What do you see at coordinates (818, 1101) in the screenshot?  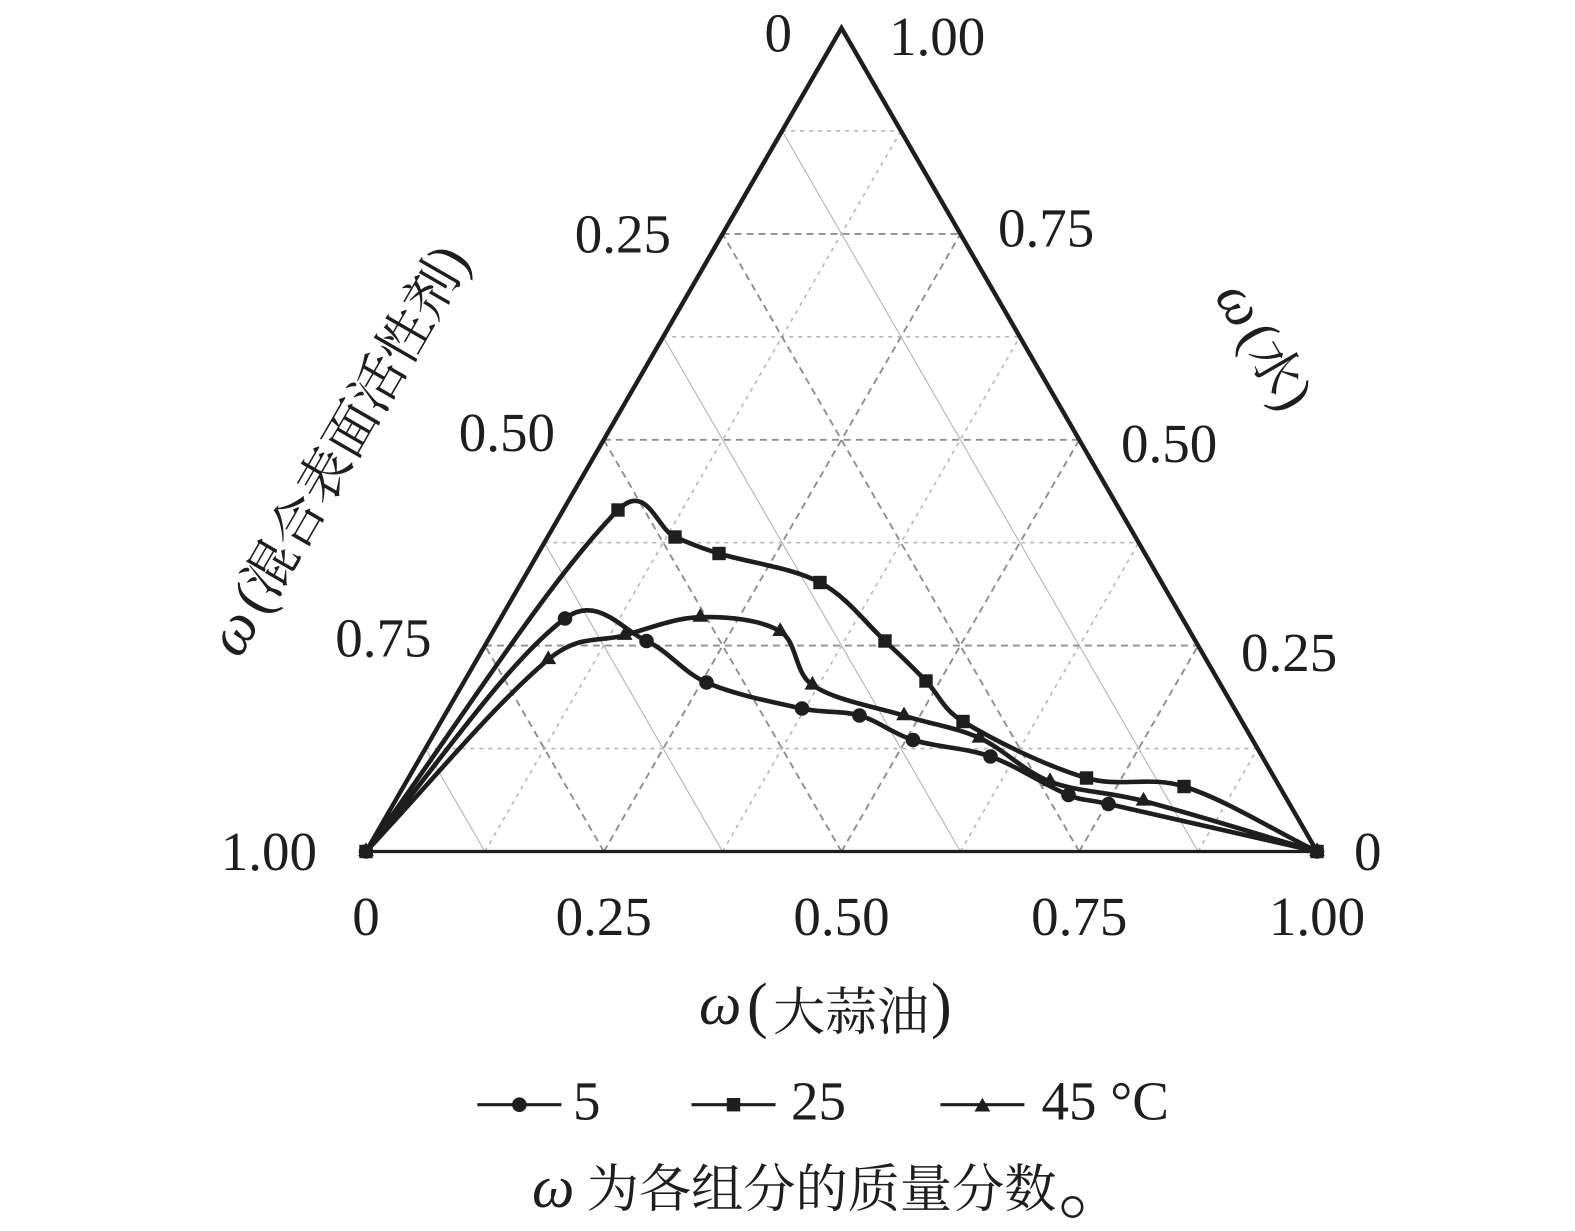 I see `svg-text: 25` at bounding box center [818, 1101].